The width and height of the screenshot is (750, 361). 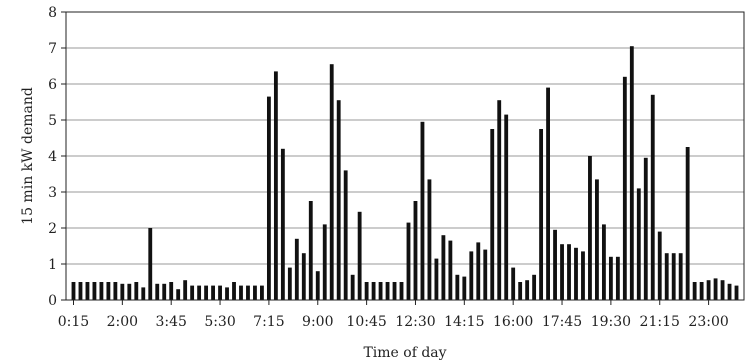 I want to click on y-tick-label: 3, so click(x=52, y=193).